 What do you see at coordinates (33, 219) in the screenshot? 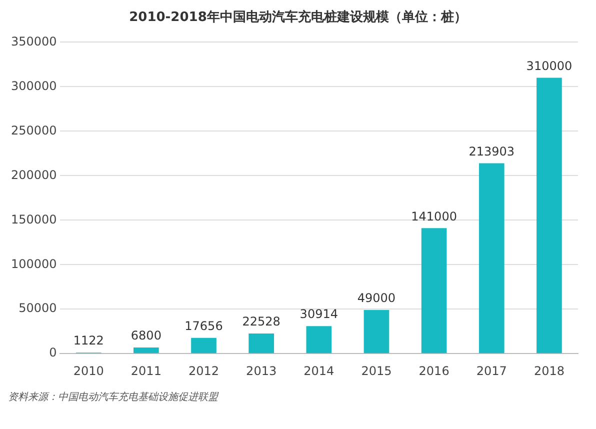
I see `y-tick-label: 150000` at bounding box center [33, 219].